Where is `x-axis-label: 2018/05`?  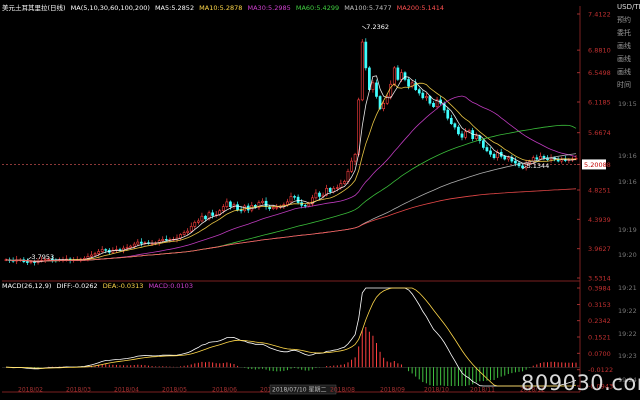
x-axis-label: 2018/05 is located at coordinates (174, 390).